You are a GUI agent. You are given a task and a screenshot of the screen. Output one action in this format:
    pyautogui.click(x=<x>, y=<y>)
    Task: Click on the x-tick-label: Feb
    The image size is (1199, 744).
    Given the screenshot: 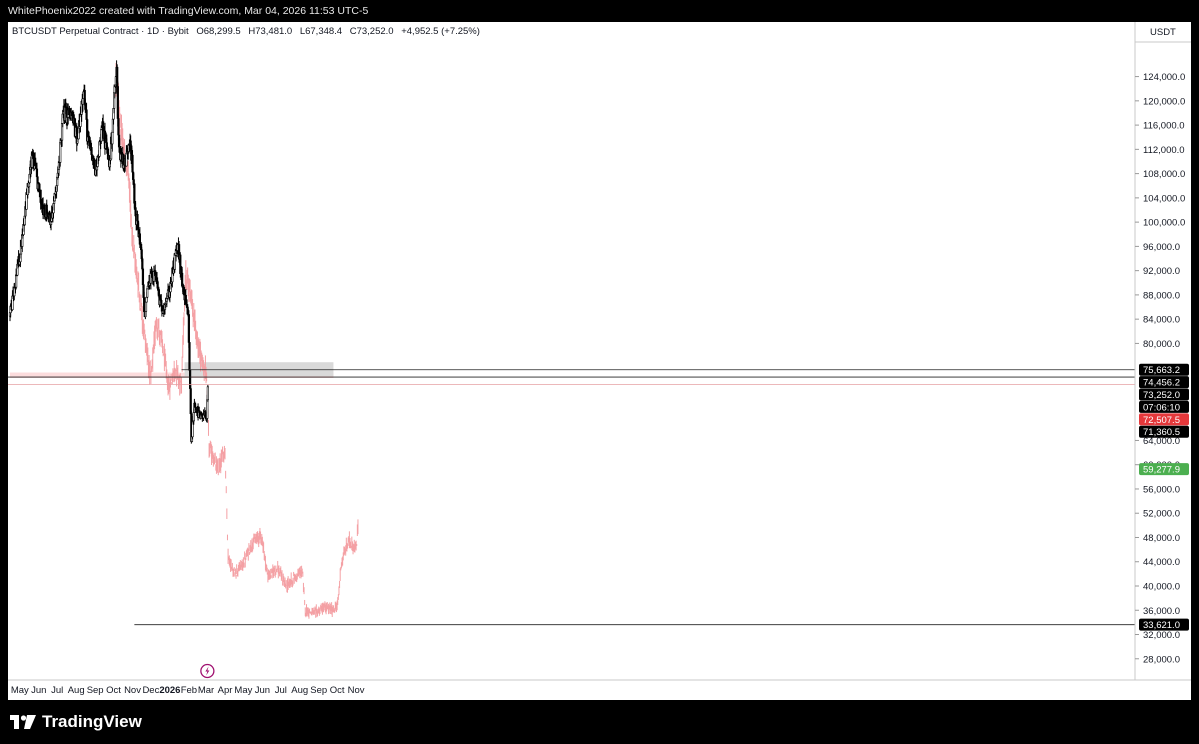 What is the action you would take?
    pyautogui.click(x=189, y=690)
    